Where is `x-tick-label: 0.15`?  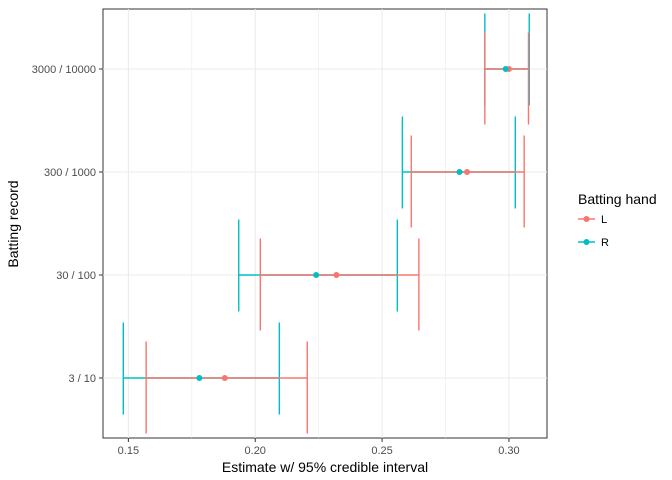 x-tick-label: 0.15 is located at coordinates (128, 451).